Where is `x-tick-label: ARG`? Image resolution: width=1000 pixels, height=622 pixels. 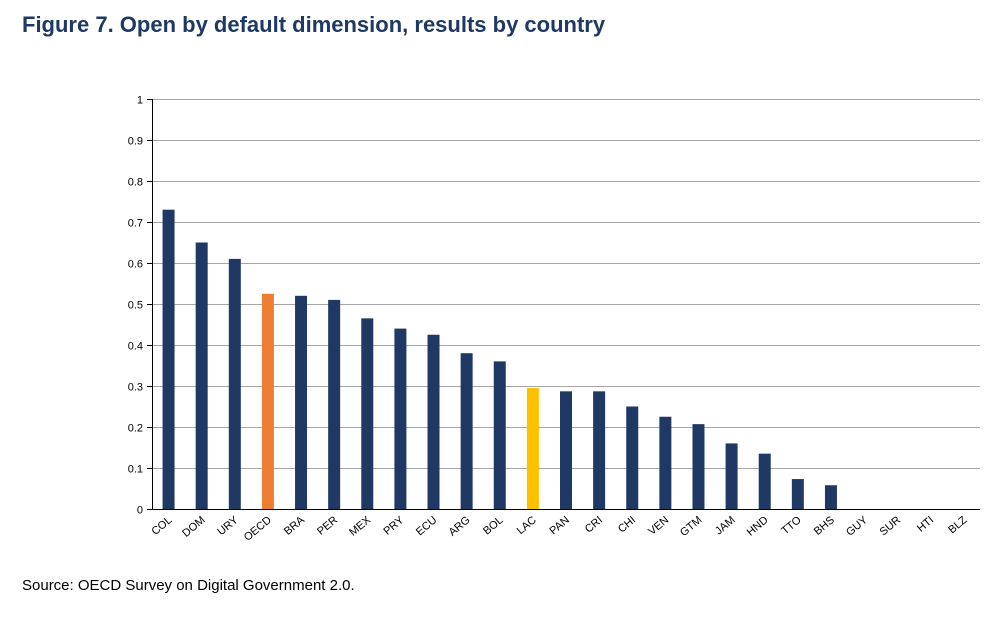
x-tick-label: ARG is located at coordinates (460, 526).